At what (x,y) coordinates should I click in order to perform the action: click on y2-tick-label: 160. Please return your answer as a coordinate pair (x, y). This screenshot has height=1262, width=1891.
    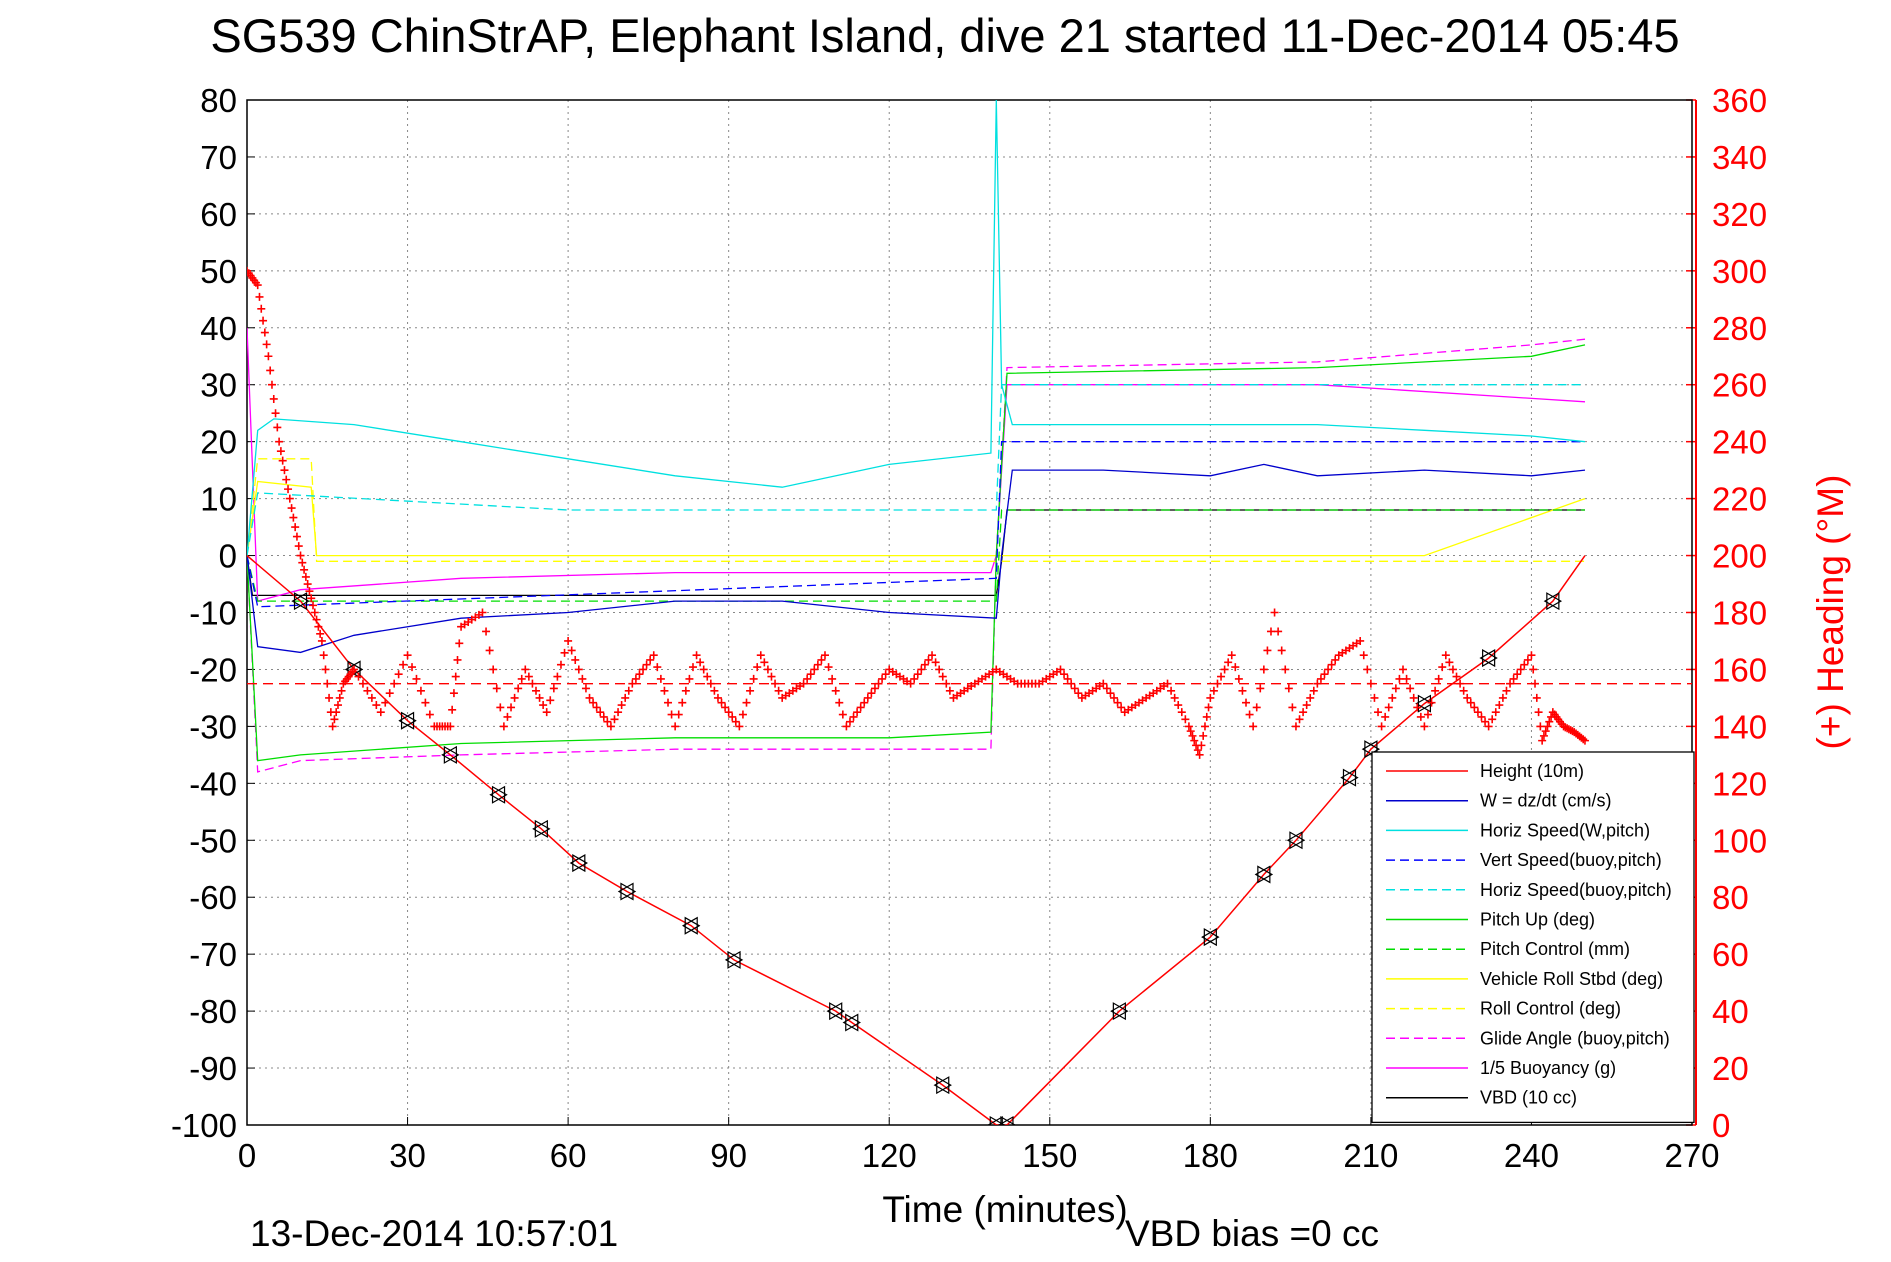
    Looking at the image, I should click on (1739, 669).